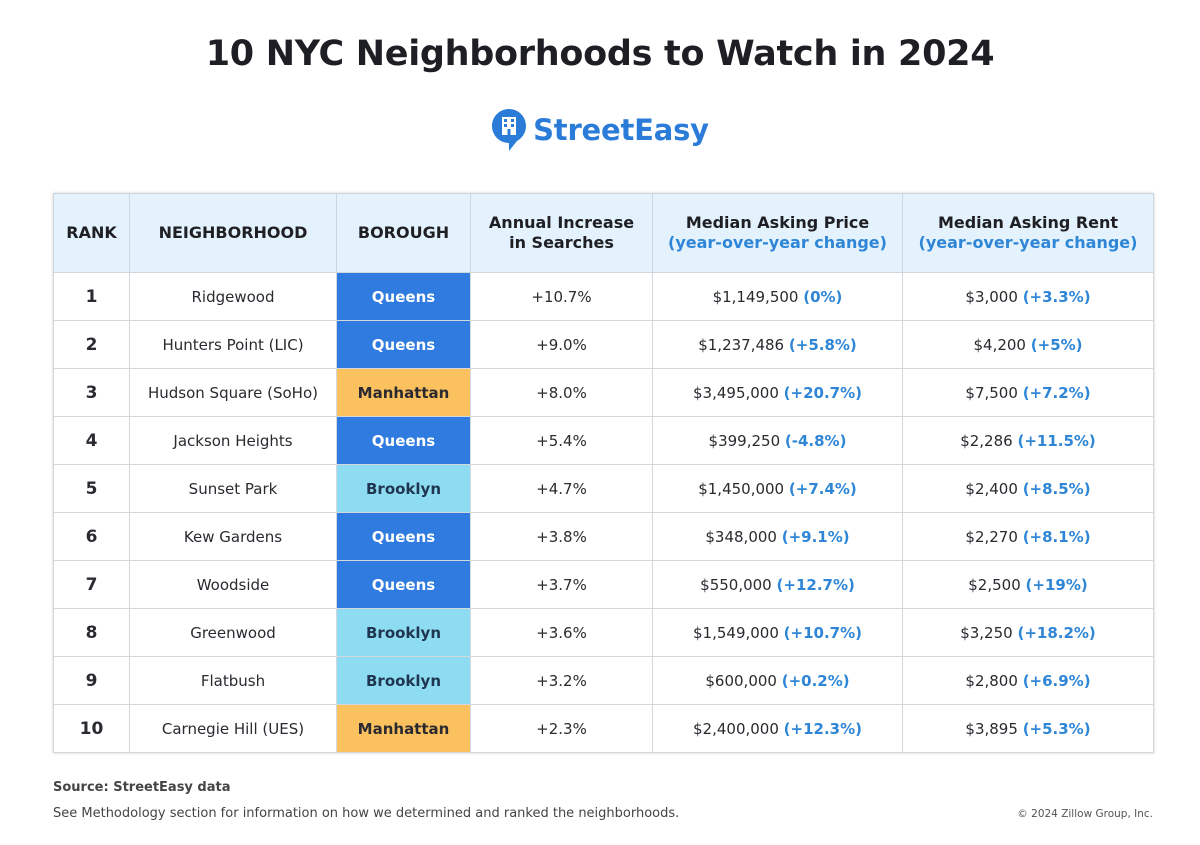 This screenshot has width=1200, height=845. Describe the element at coordinates (561, 536) in the screenshot. I see `searches-value: +3.8%` at that location.